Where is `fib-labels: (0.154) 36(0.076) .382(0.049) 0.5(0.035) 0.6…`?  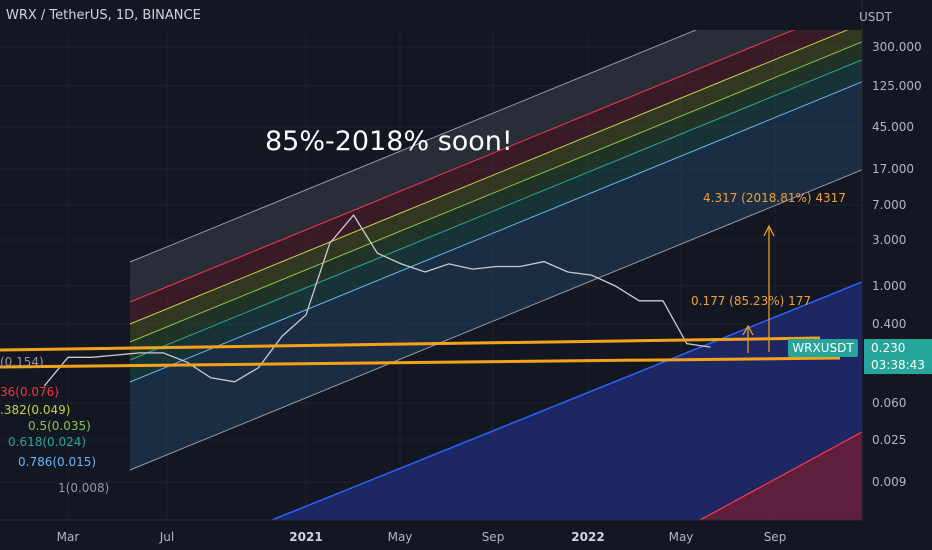 fib-labels: (0.154) 36(0.076) .382(0.049) 0.5(0.035) 0.6… is located at coordinates (54, 425).